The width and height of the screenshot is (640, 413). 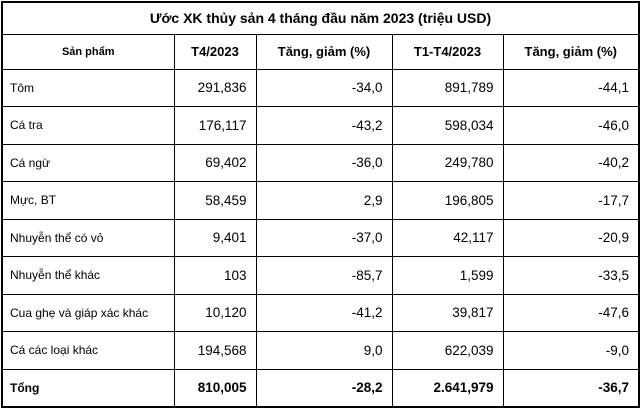 What do you see at coordinates (571, 200) in the screenshot?
I see `t1-t4-change-cell: -17,7` at bounding box center [571, 200].